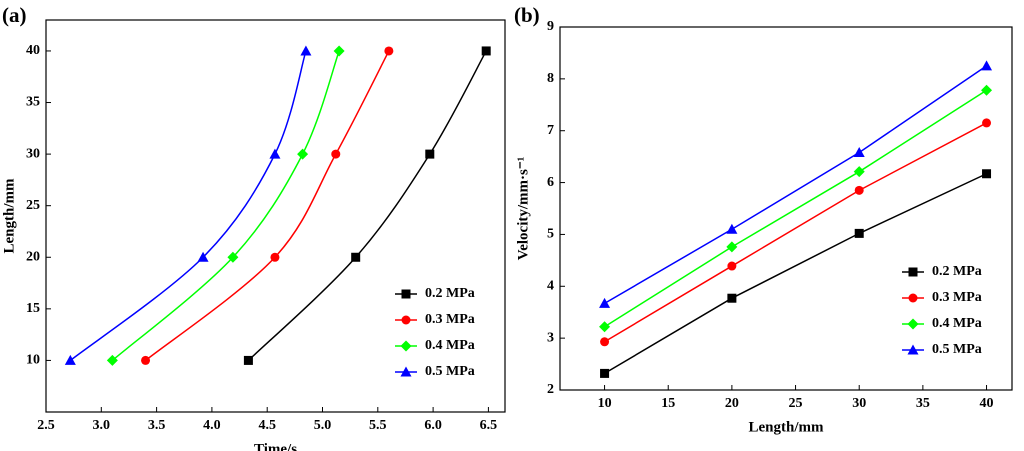 This screenshot has height=451, width=1024. I want to click on y-tick-label: 9, so click(550, 26).